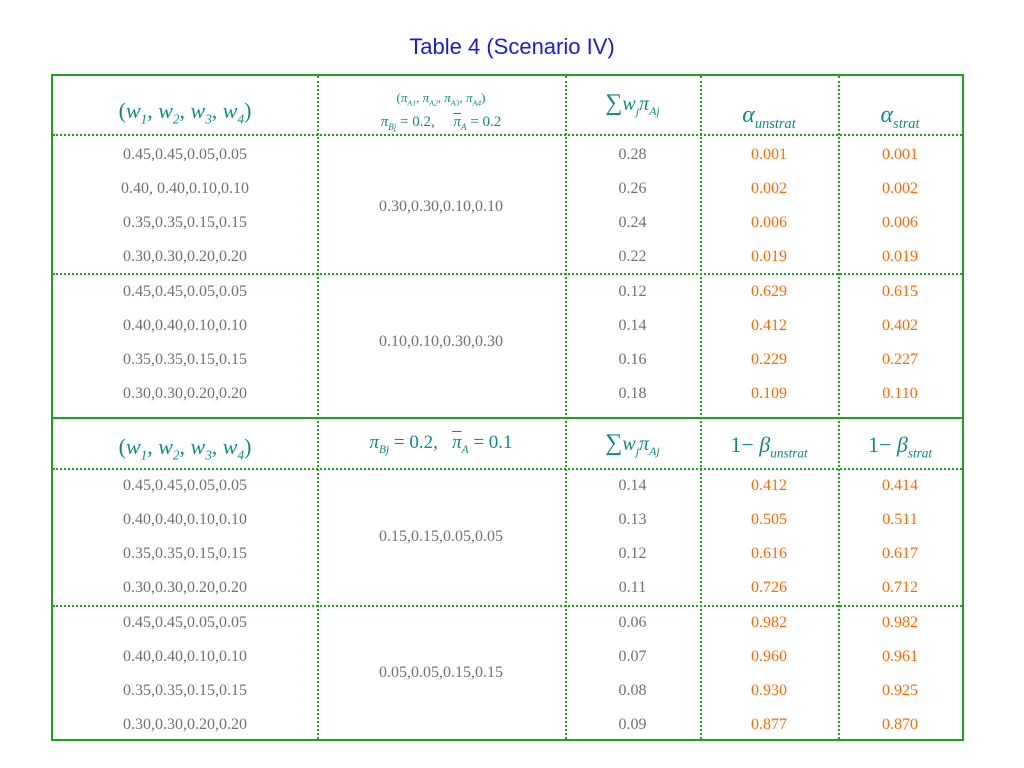  I want to click on sum-cell: 0.11, so click(632, 587).